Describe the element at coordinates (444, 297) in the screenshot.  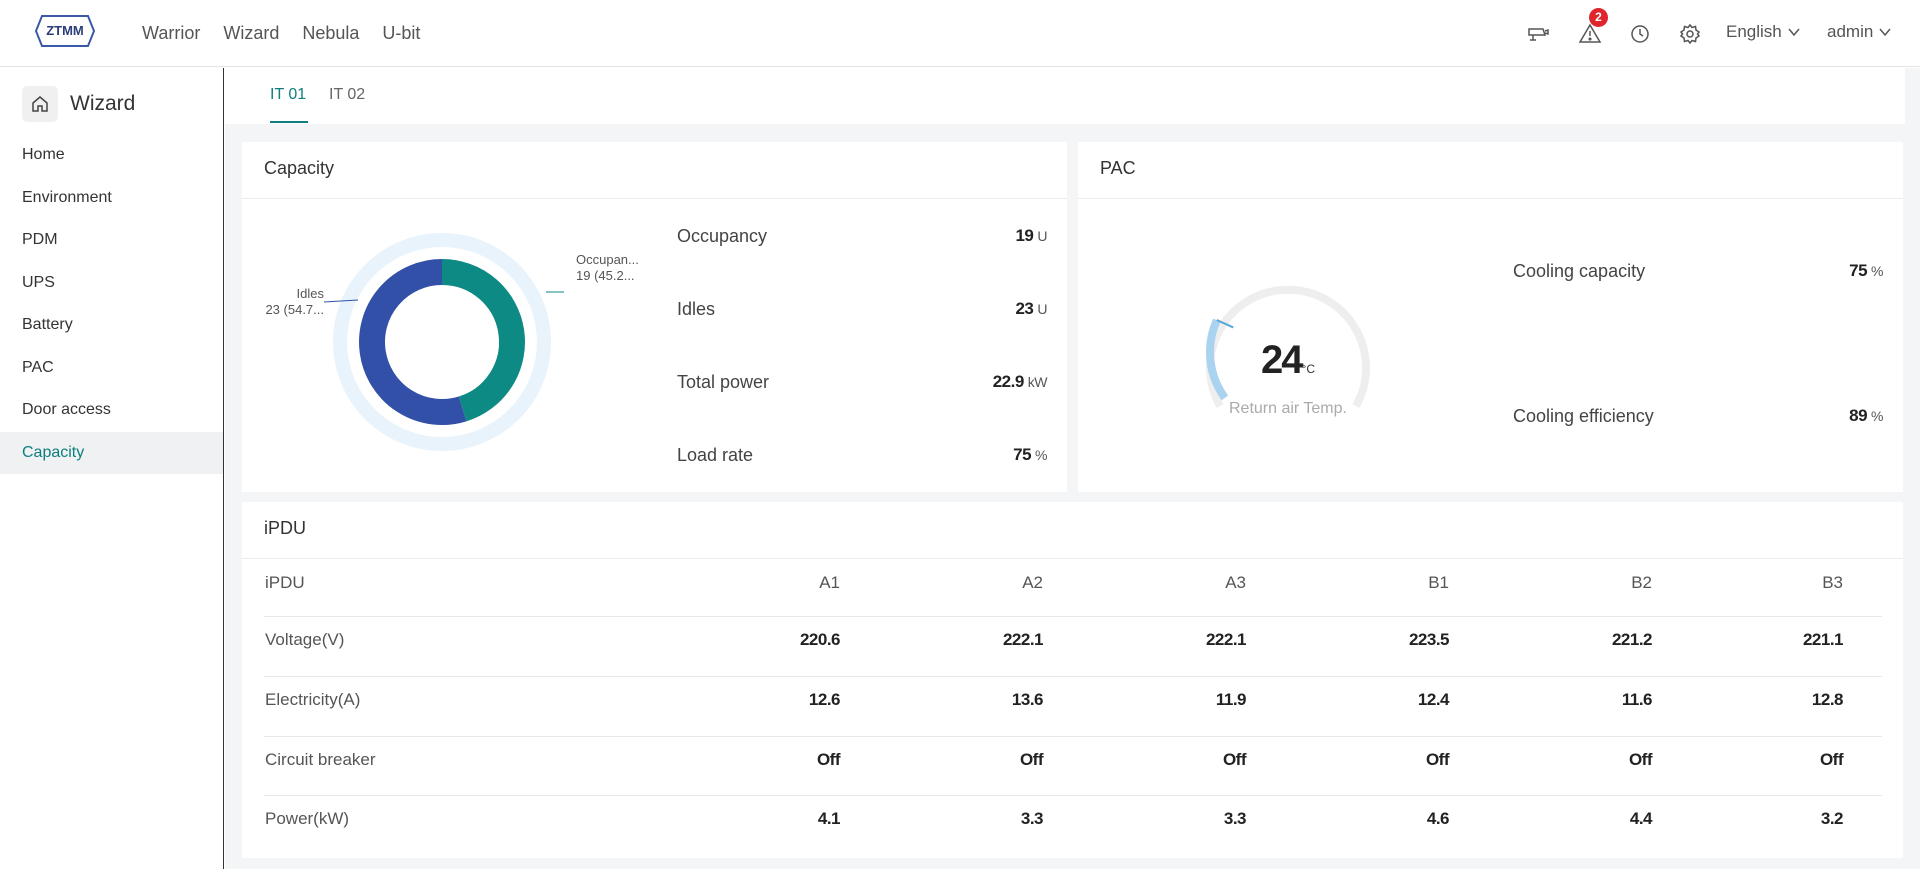
I see `donut-leader-lines` at that location.